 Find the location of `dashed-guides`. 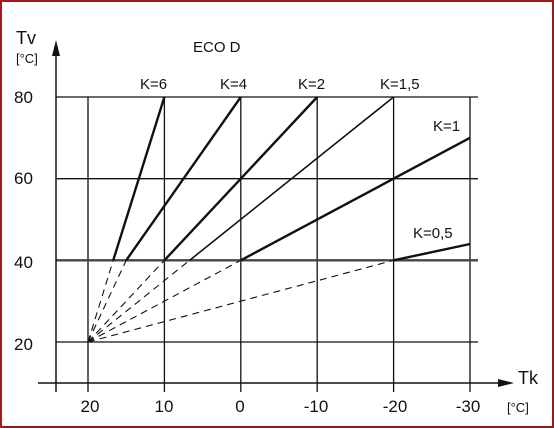

dashed-guides is located at coordinates (240, 301).